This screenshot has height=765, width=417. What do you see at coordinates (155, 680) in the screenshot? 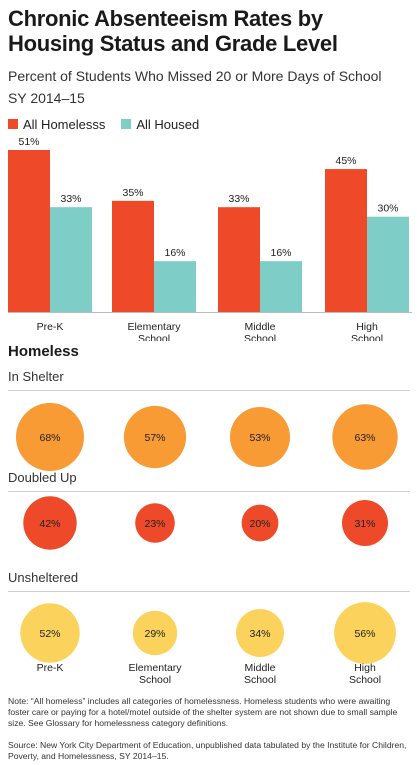
I see `bubble-category-label-elementary-school-line-2: School` at bounding box center [155, 680].